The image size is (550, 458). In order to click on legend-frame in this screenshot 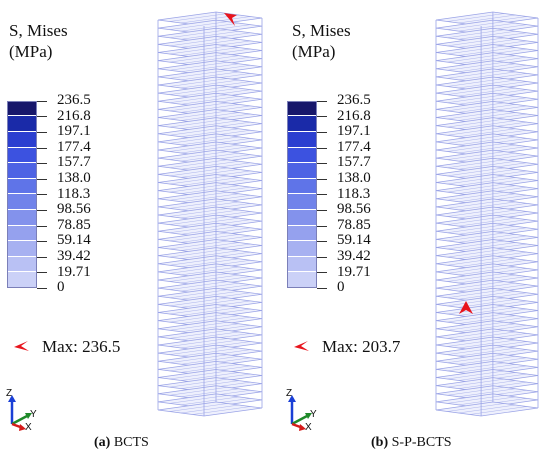, I will do `click(302, 194)`.